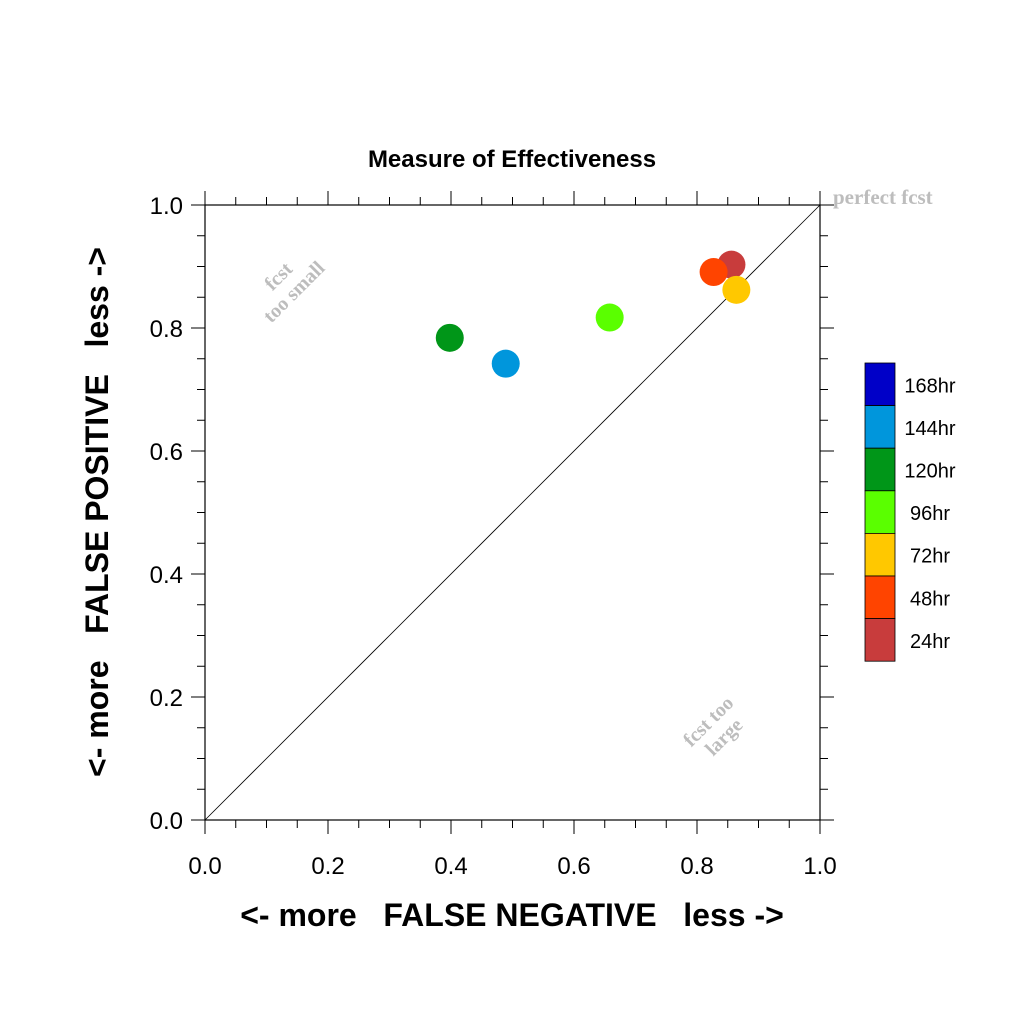 This screenshot has height=1024, width=1024. I want to click on data-point-120hr, so click(449, 337).